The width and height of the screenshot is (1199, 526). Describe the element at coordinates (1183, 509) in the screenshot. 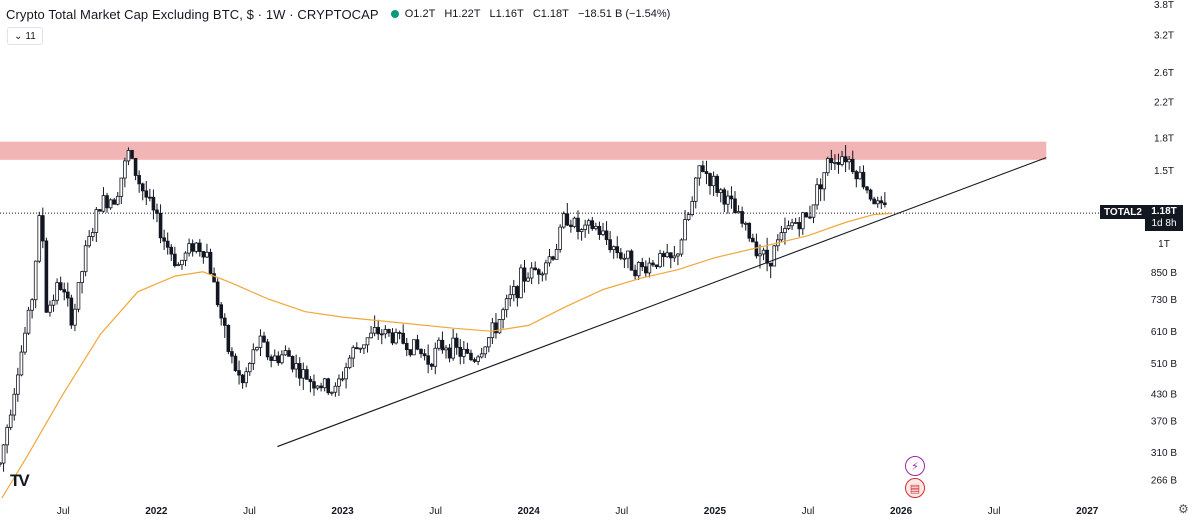

I see `gear-icon: ⚙` at that location.